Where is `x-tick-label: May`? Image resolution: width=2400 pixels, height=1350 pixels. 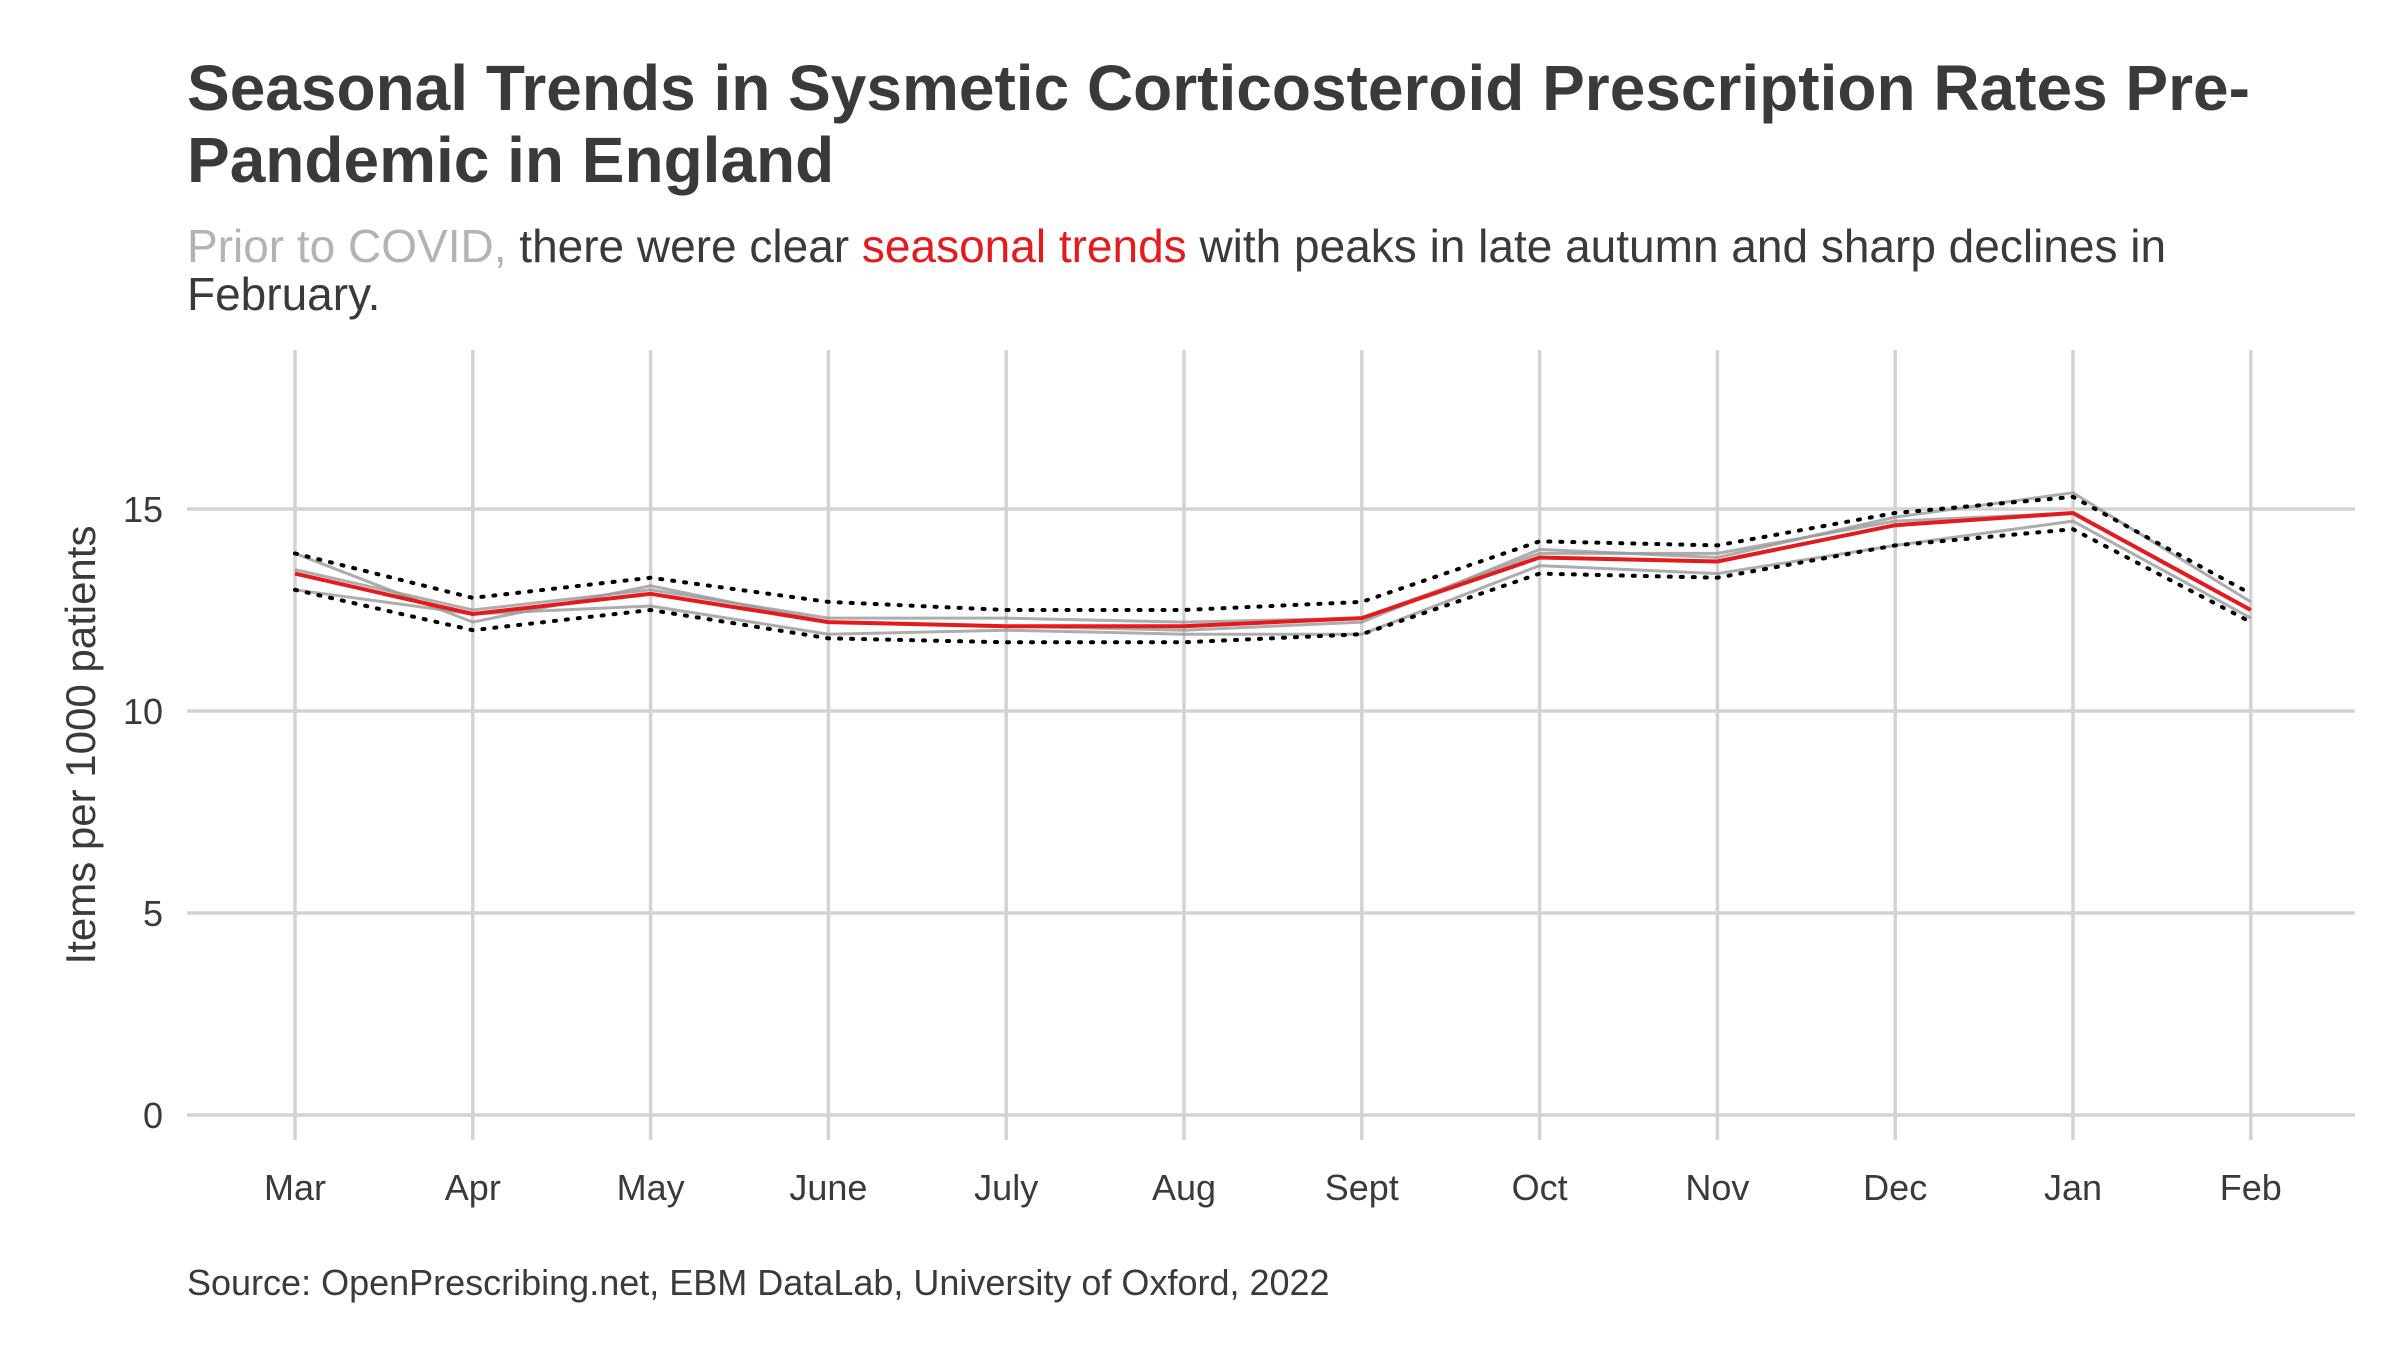
x-tick-label: May is located at coordinates (651, 1187).